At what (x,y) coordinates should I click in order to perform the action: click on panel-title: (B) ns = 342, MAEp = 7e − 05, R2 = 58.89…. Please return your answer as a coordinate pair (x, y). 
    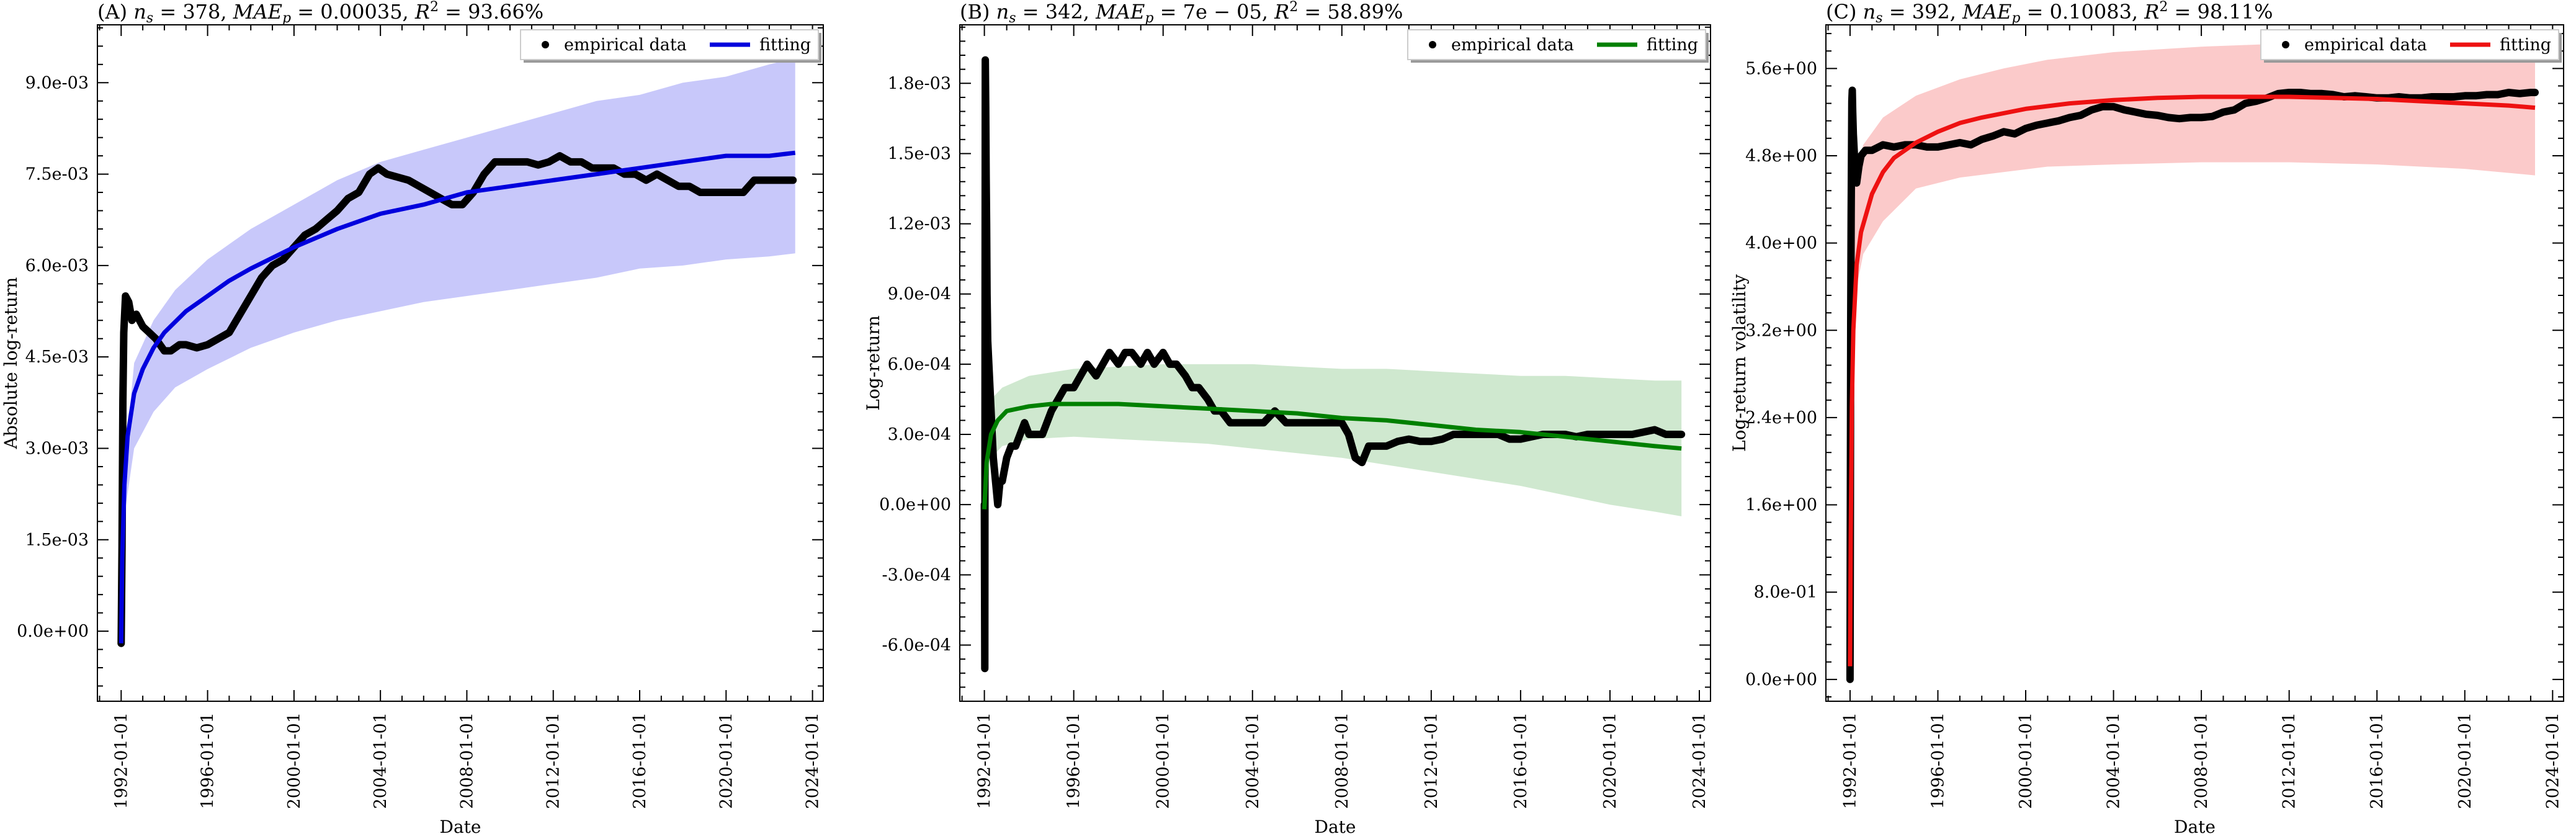
    Looking at the image, I should click on (1181, 13).